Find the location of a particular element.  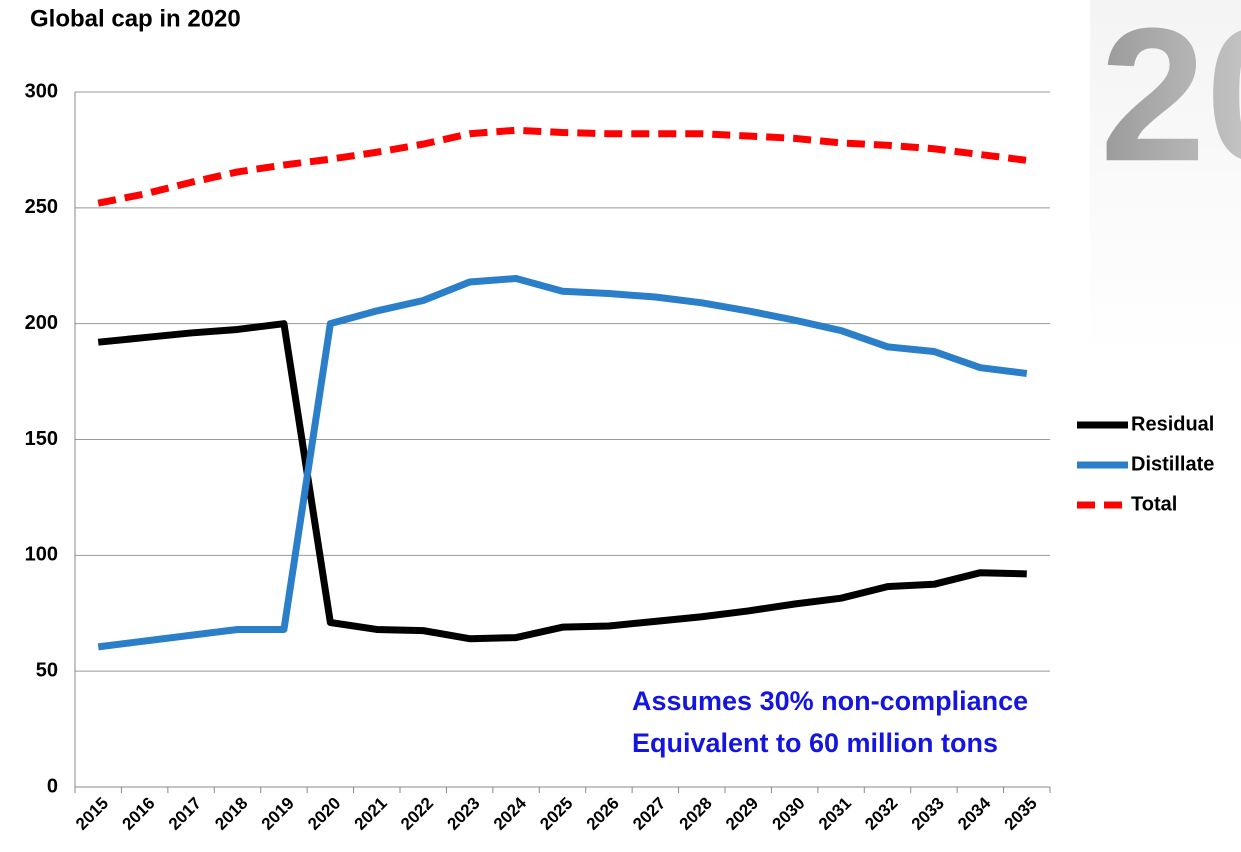

x-tick-label: 2029 is located at coordinates (742, 814).